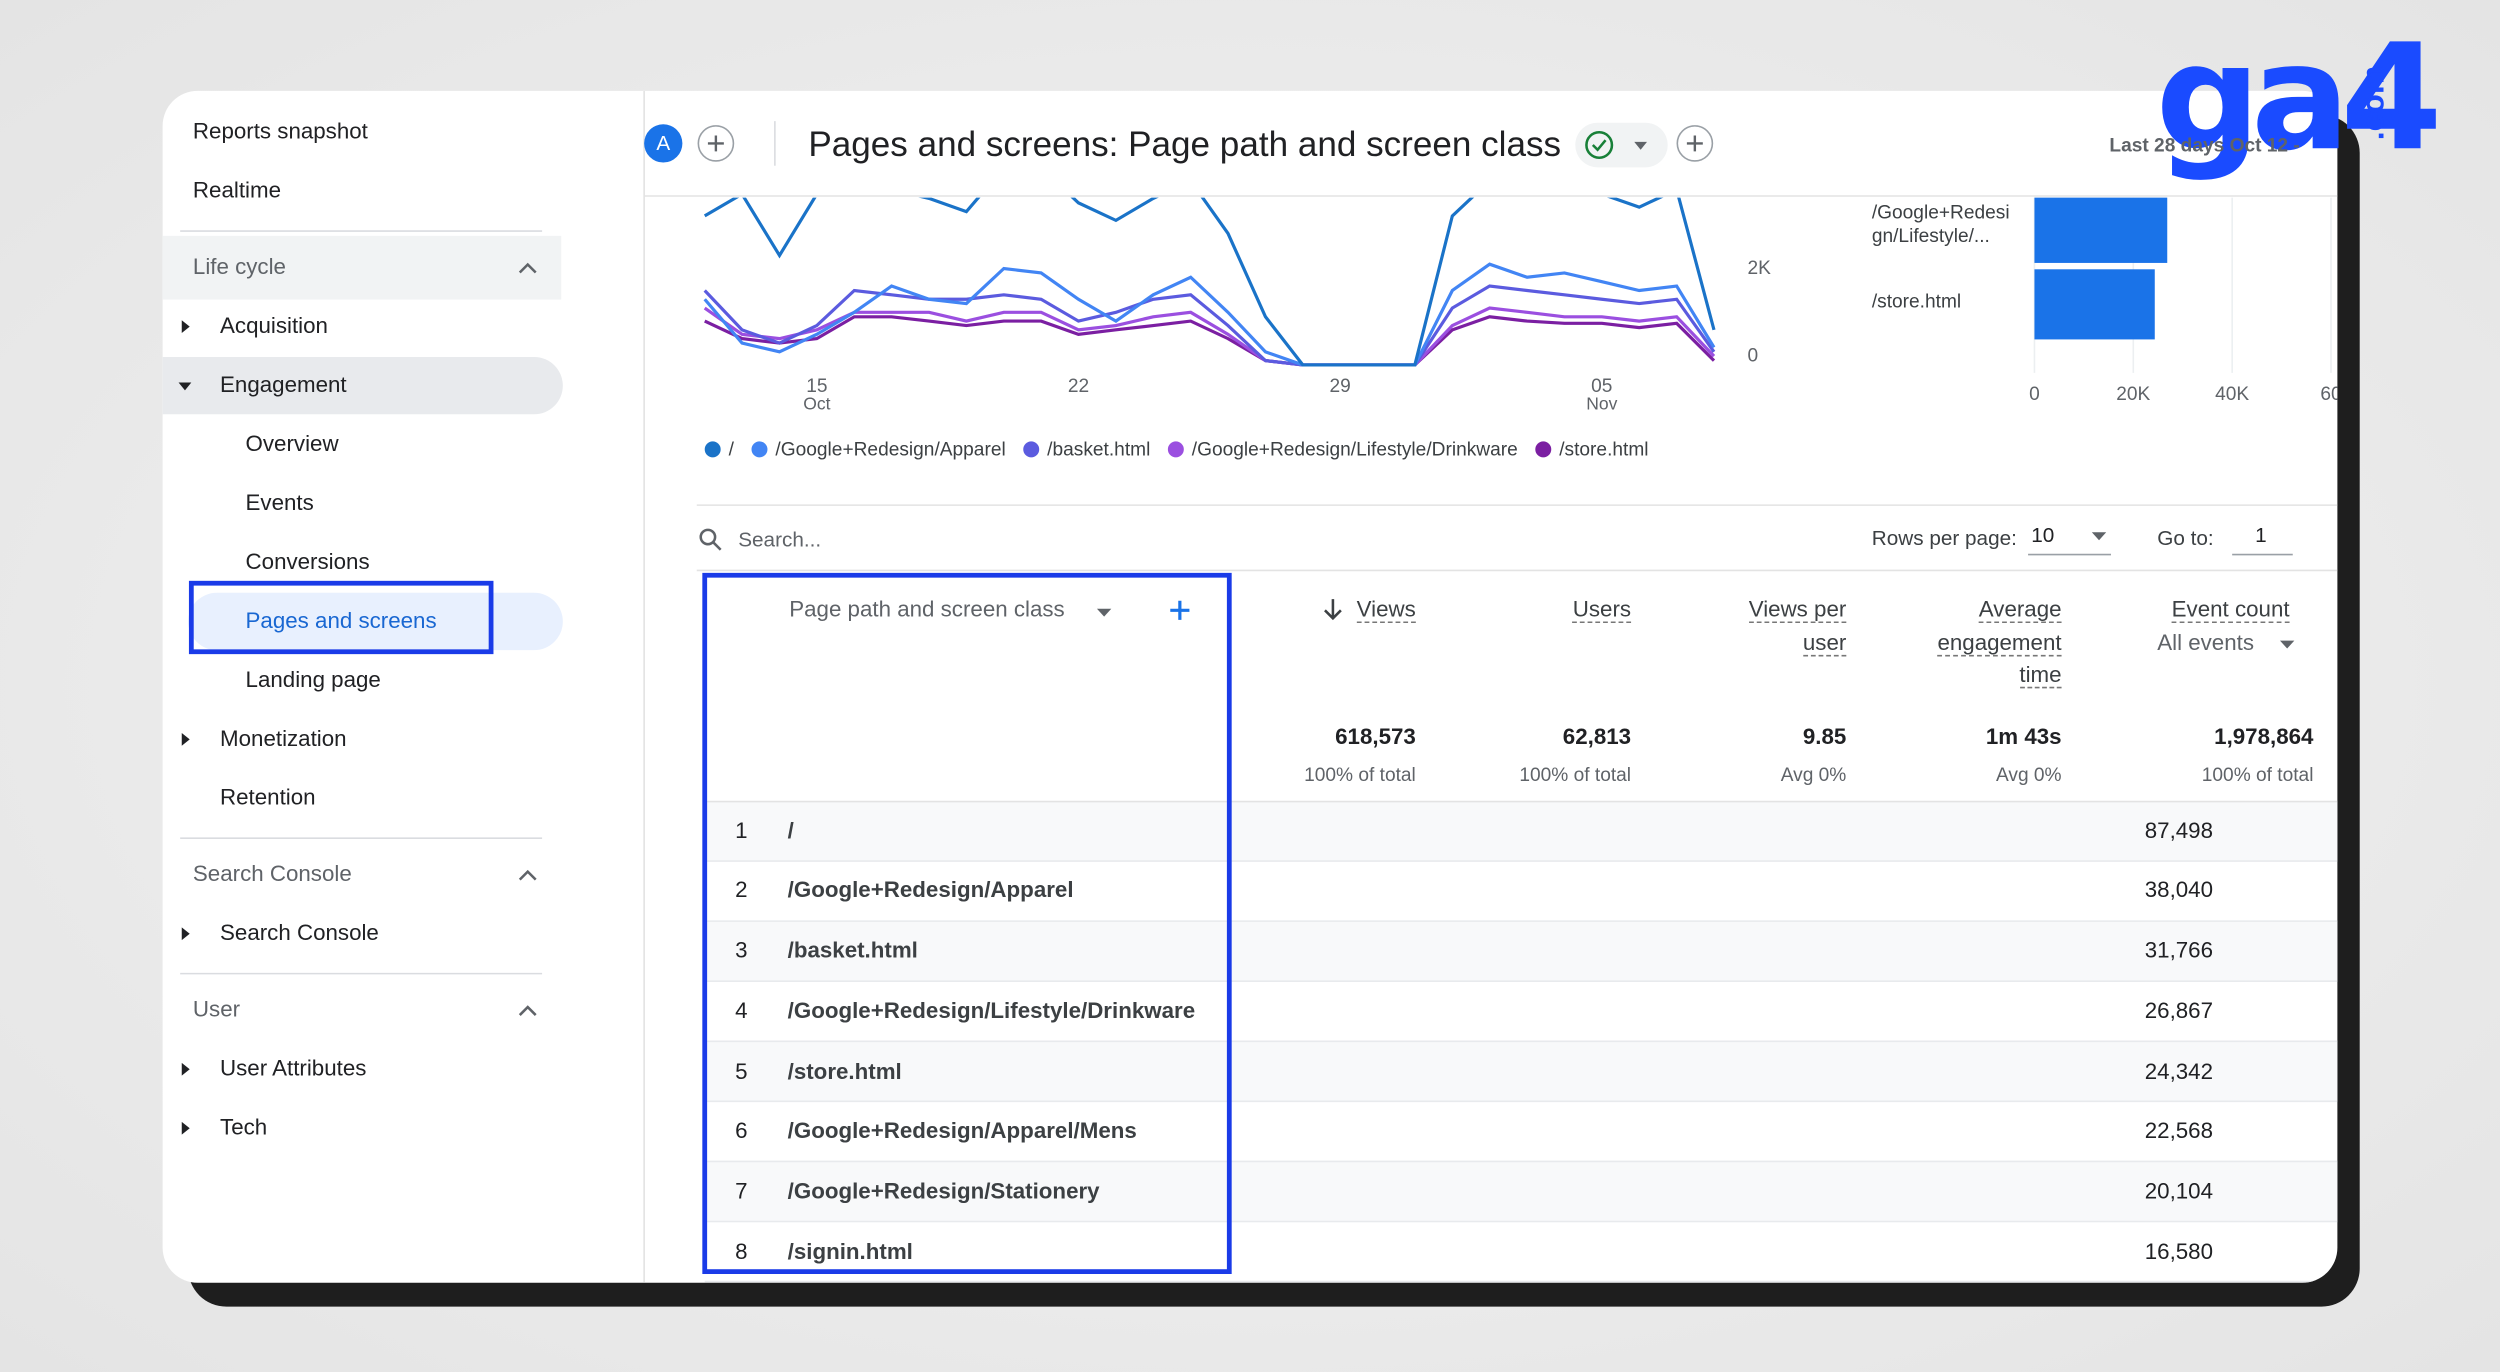 The image size is (2500, 1372). I want to click on logo-suffix: .com, so click(2374, 103).